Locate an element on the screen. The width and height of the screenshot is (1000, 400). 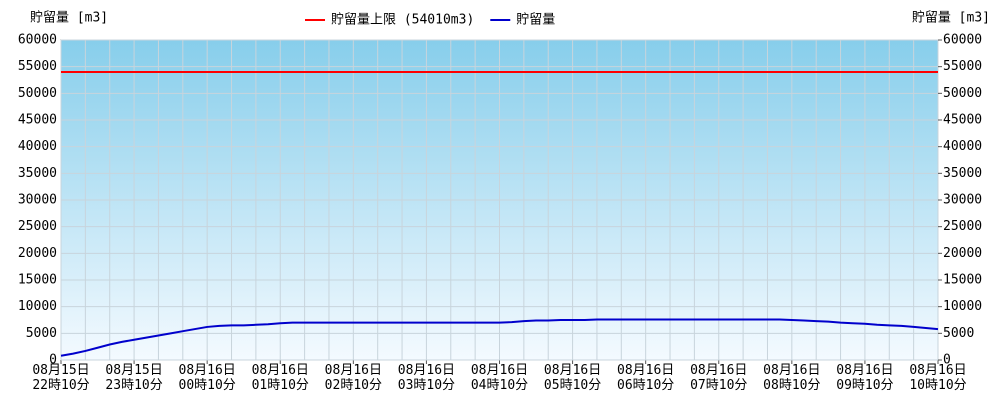
y-tick-label: 35000 is located at coordinates (37, 173).